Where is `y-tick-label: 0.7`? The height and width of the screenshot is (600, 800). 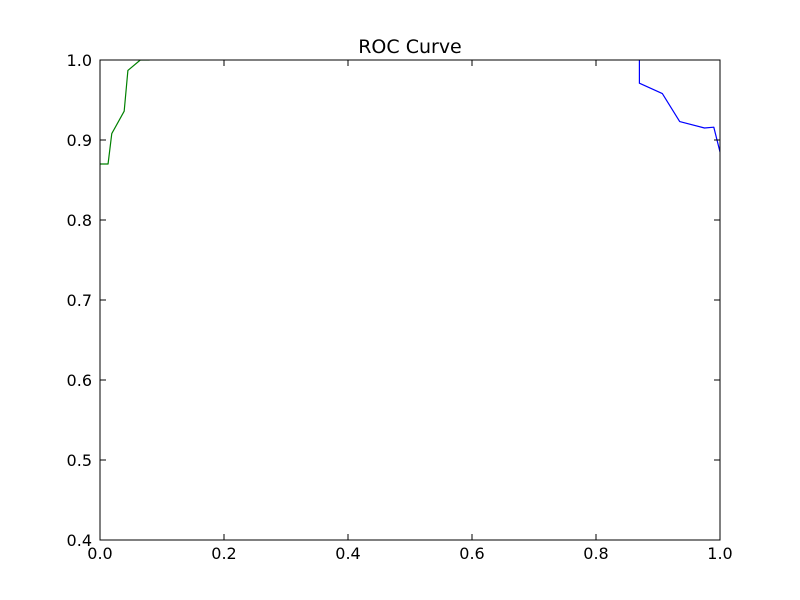 y-tick-label: 0.7 is located at coordinates (79, 300).